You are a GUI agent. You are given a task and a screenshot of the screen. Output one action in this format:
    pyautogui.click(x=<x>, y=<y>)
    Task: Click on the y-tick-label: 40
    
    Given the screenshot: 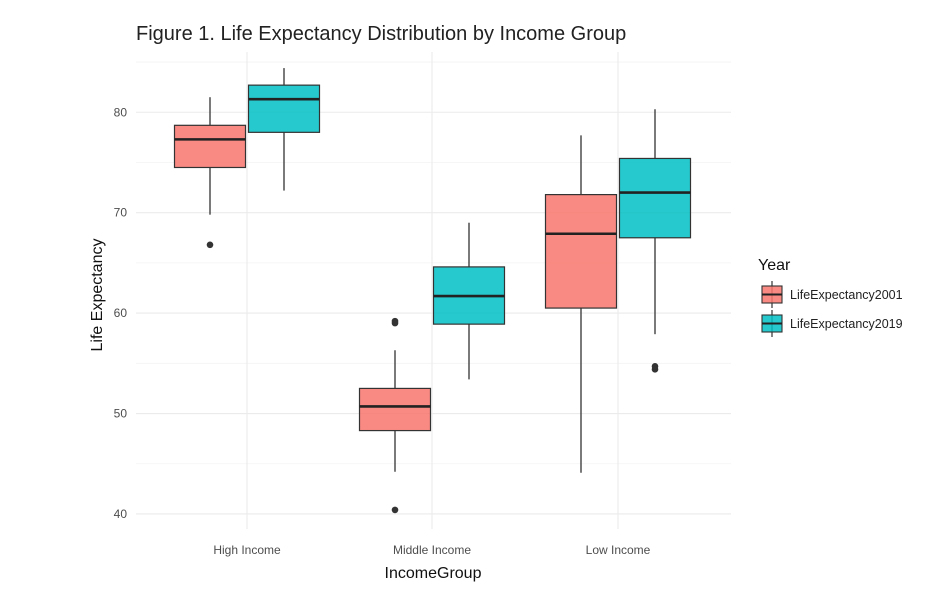 What is the action you would take?
    pyautogui.click(x=121, y=514)
    